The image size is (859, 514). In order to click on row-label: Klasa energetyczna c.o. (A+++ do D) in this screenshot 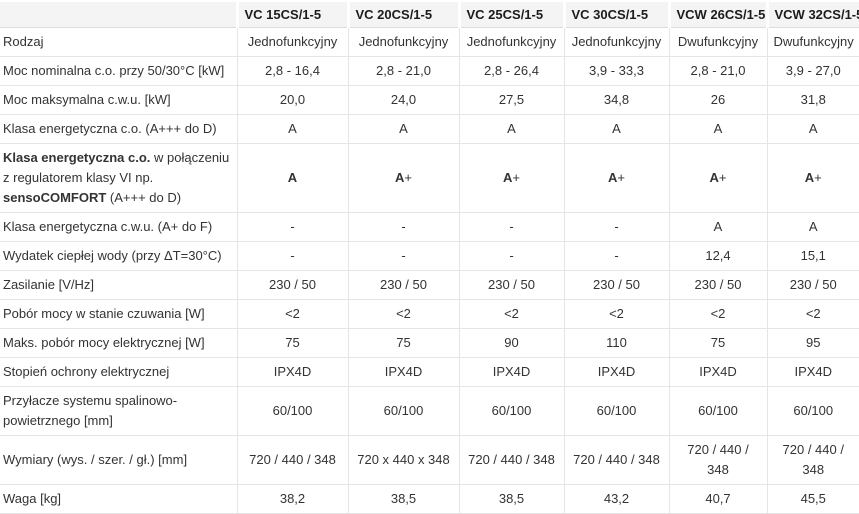, I will do `click(119, 129)`.